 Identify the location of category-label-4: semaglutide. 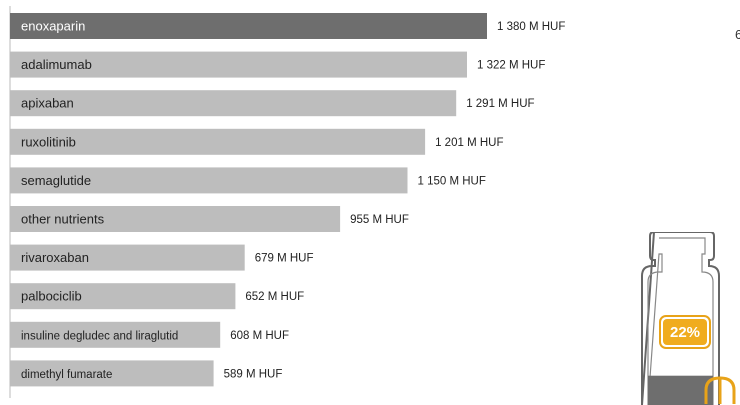
(56, 180).